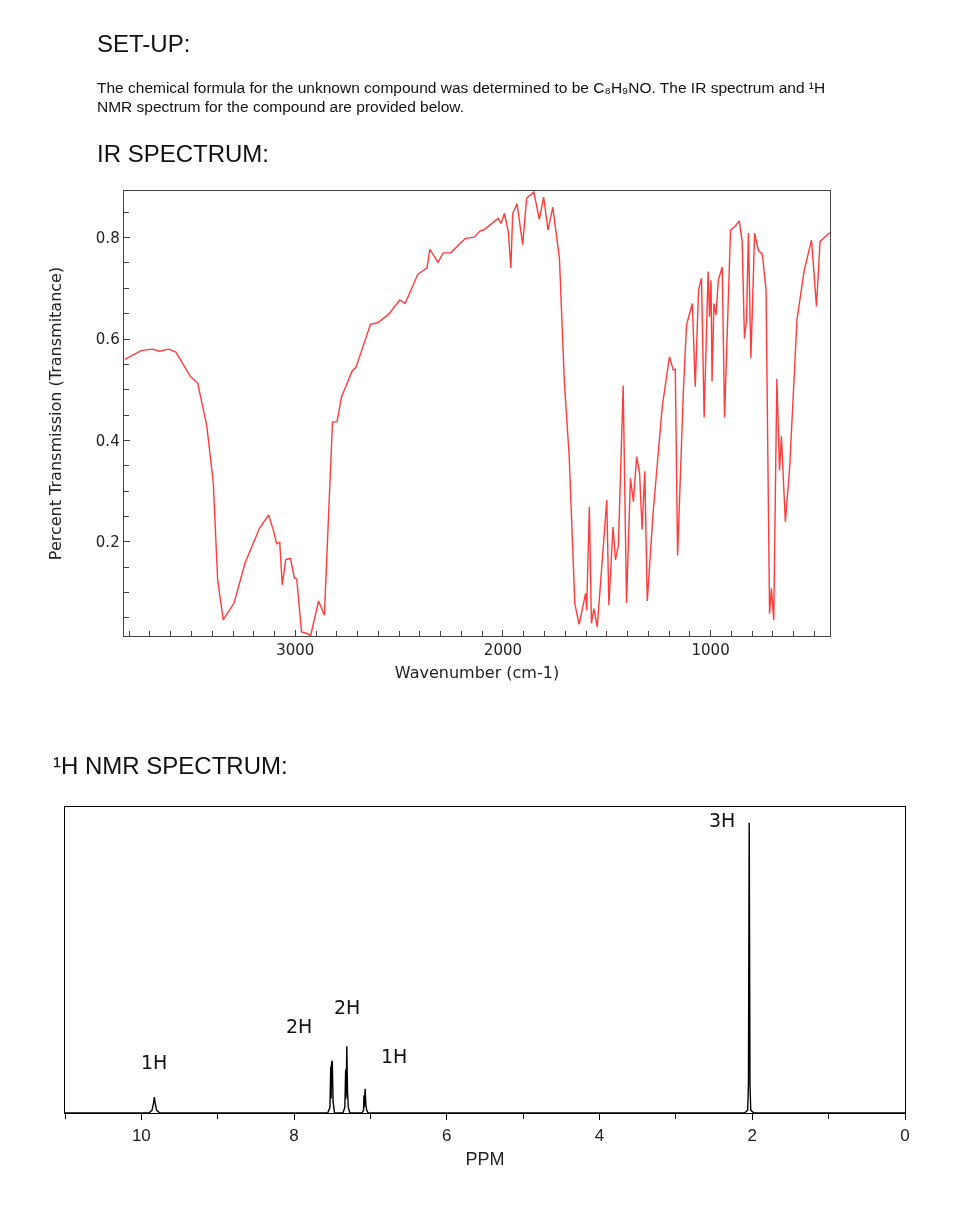  I want to click on text: The chemical formula for the unknown compound was determined to be C₈H₉NO. The IR spectrum and ¹H NMR spectrum for the compound are provided below., so click(462, 97).